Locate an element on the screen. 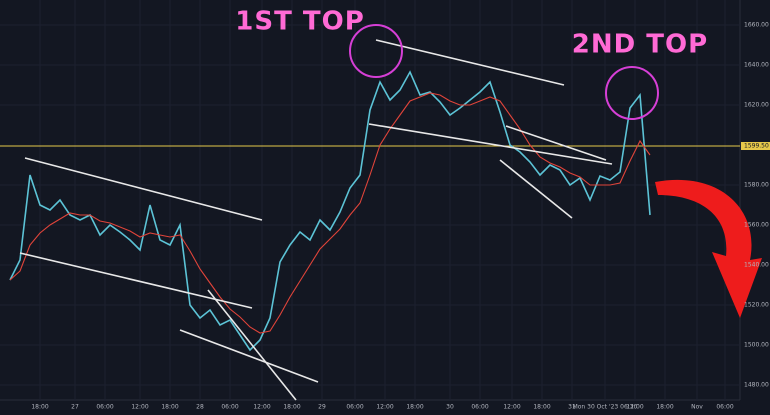 The height and width of the screenshot is (415, 770). y-tick-label: 1500.00 is located at coordinates (756, 345).